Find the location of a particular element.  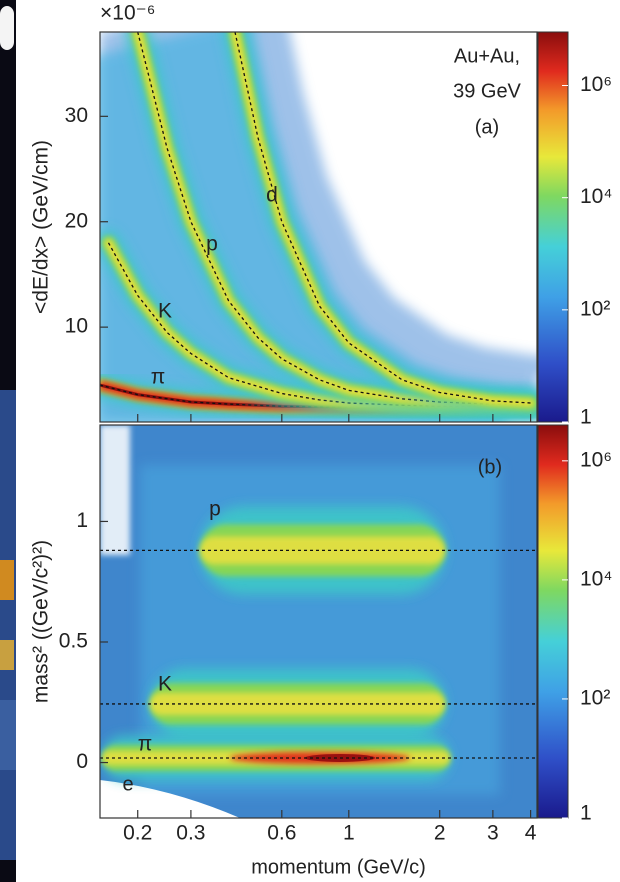

x-tick-label: 4 is located at coordinates (531, 833).